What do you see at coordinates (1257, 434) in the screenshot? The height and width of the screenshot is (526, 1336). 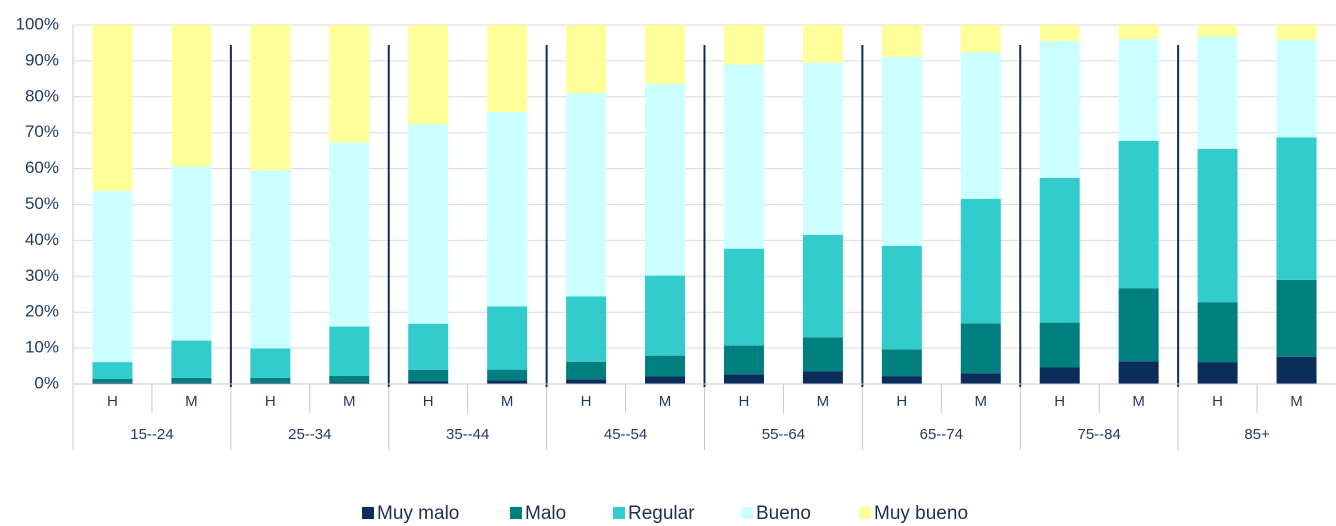 I see `group-label: 85+` at bounding box center [1257, 434].